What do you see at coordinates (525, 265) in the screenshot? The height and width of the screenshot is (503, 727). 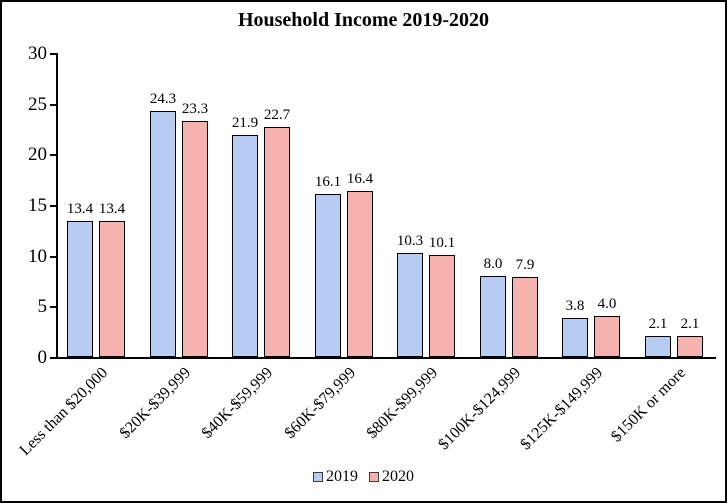 I see `bar-value-label: 7.9` at bounding box center [525, 265].